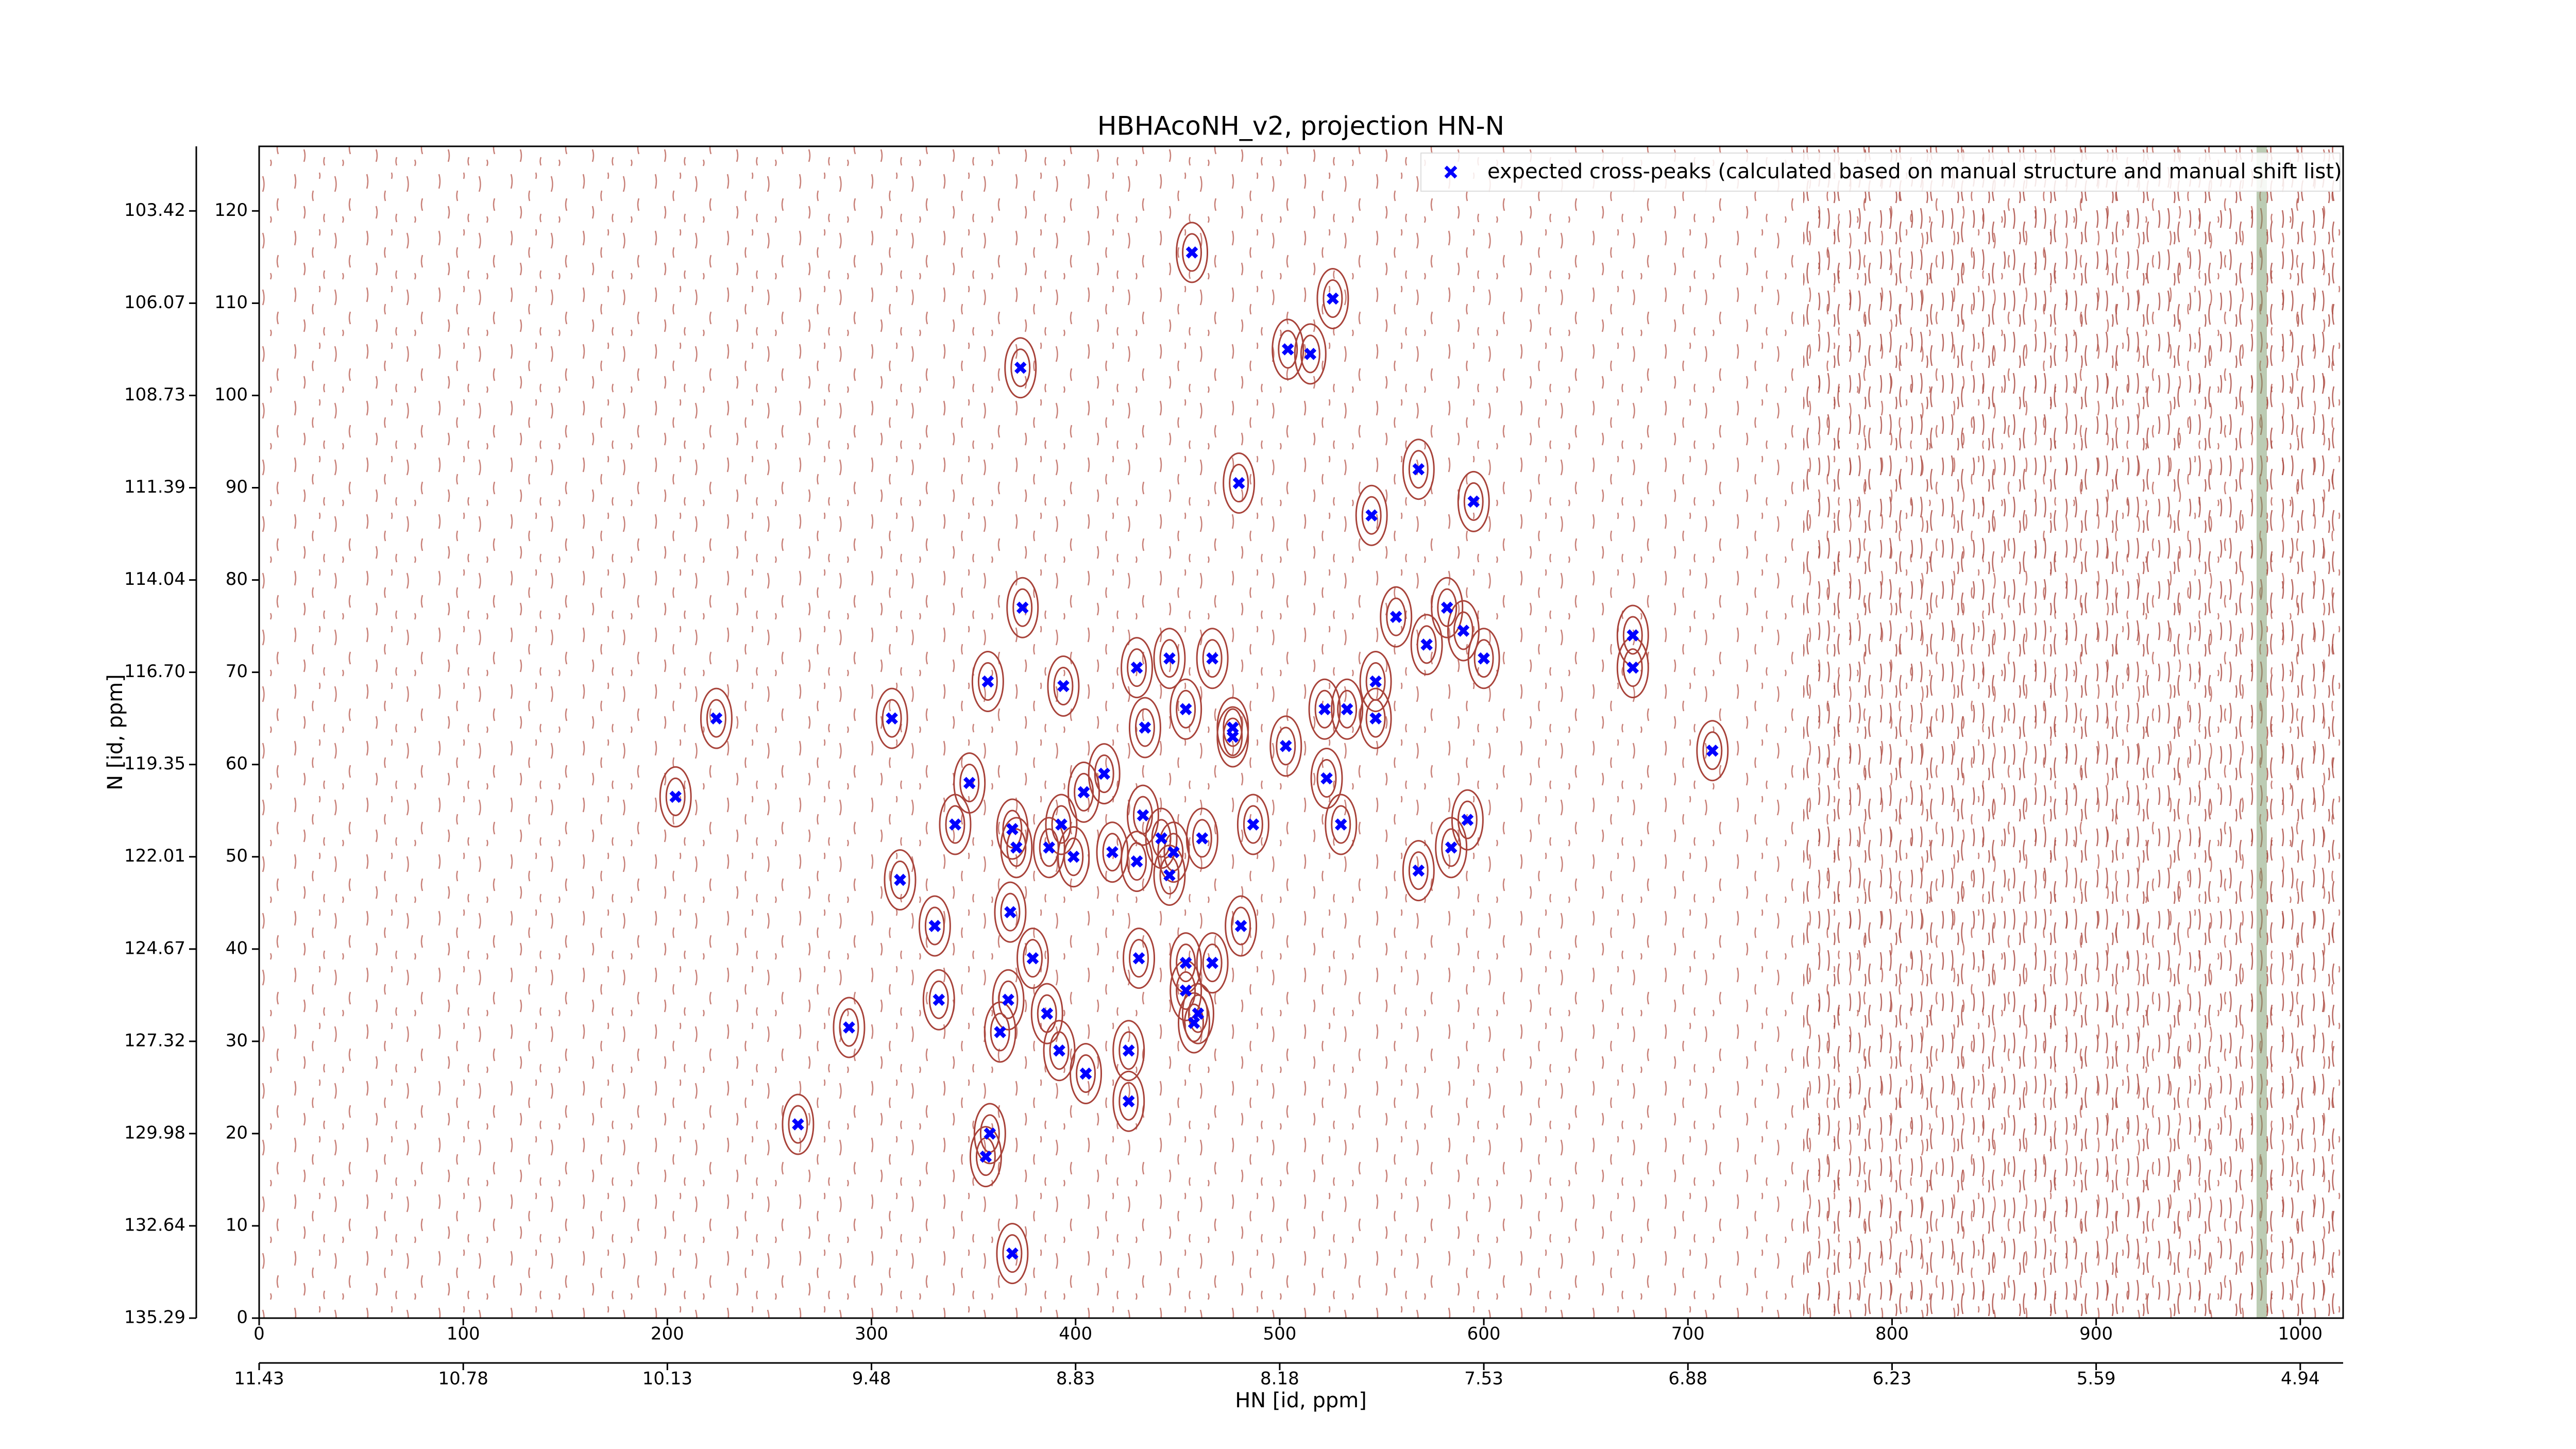 This screenshot has height=1449, width=2576. Describe the element at coordinates (154, 302) in the screenshot. I see `y2-tick-label: 106.07` at that location.